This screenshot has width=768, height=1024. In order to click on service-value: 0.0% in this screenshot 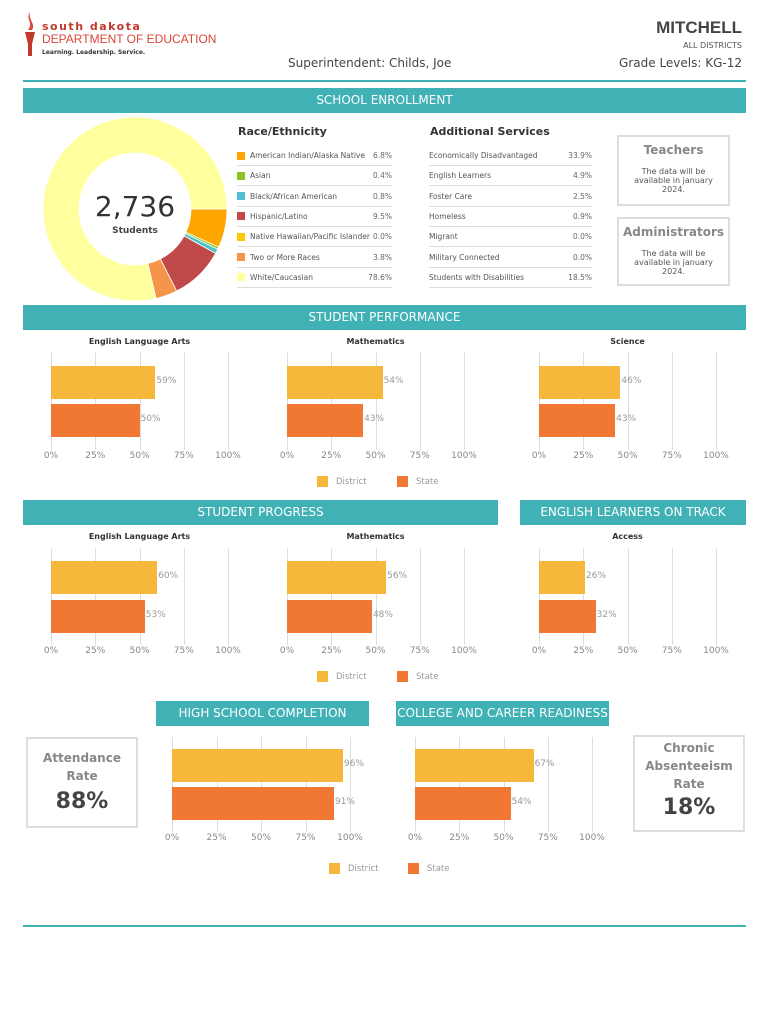, I will do `click(582, 237)`.